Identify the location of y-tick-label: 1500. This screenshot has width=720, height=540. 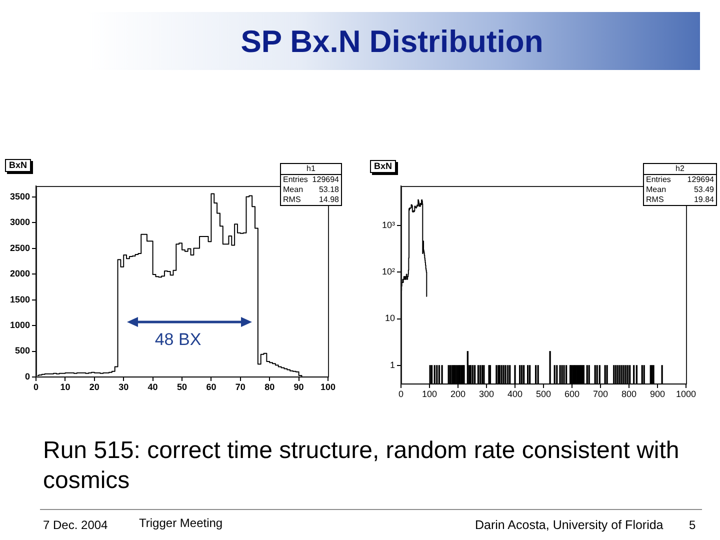
(20, 299).